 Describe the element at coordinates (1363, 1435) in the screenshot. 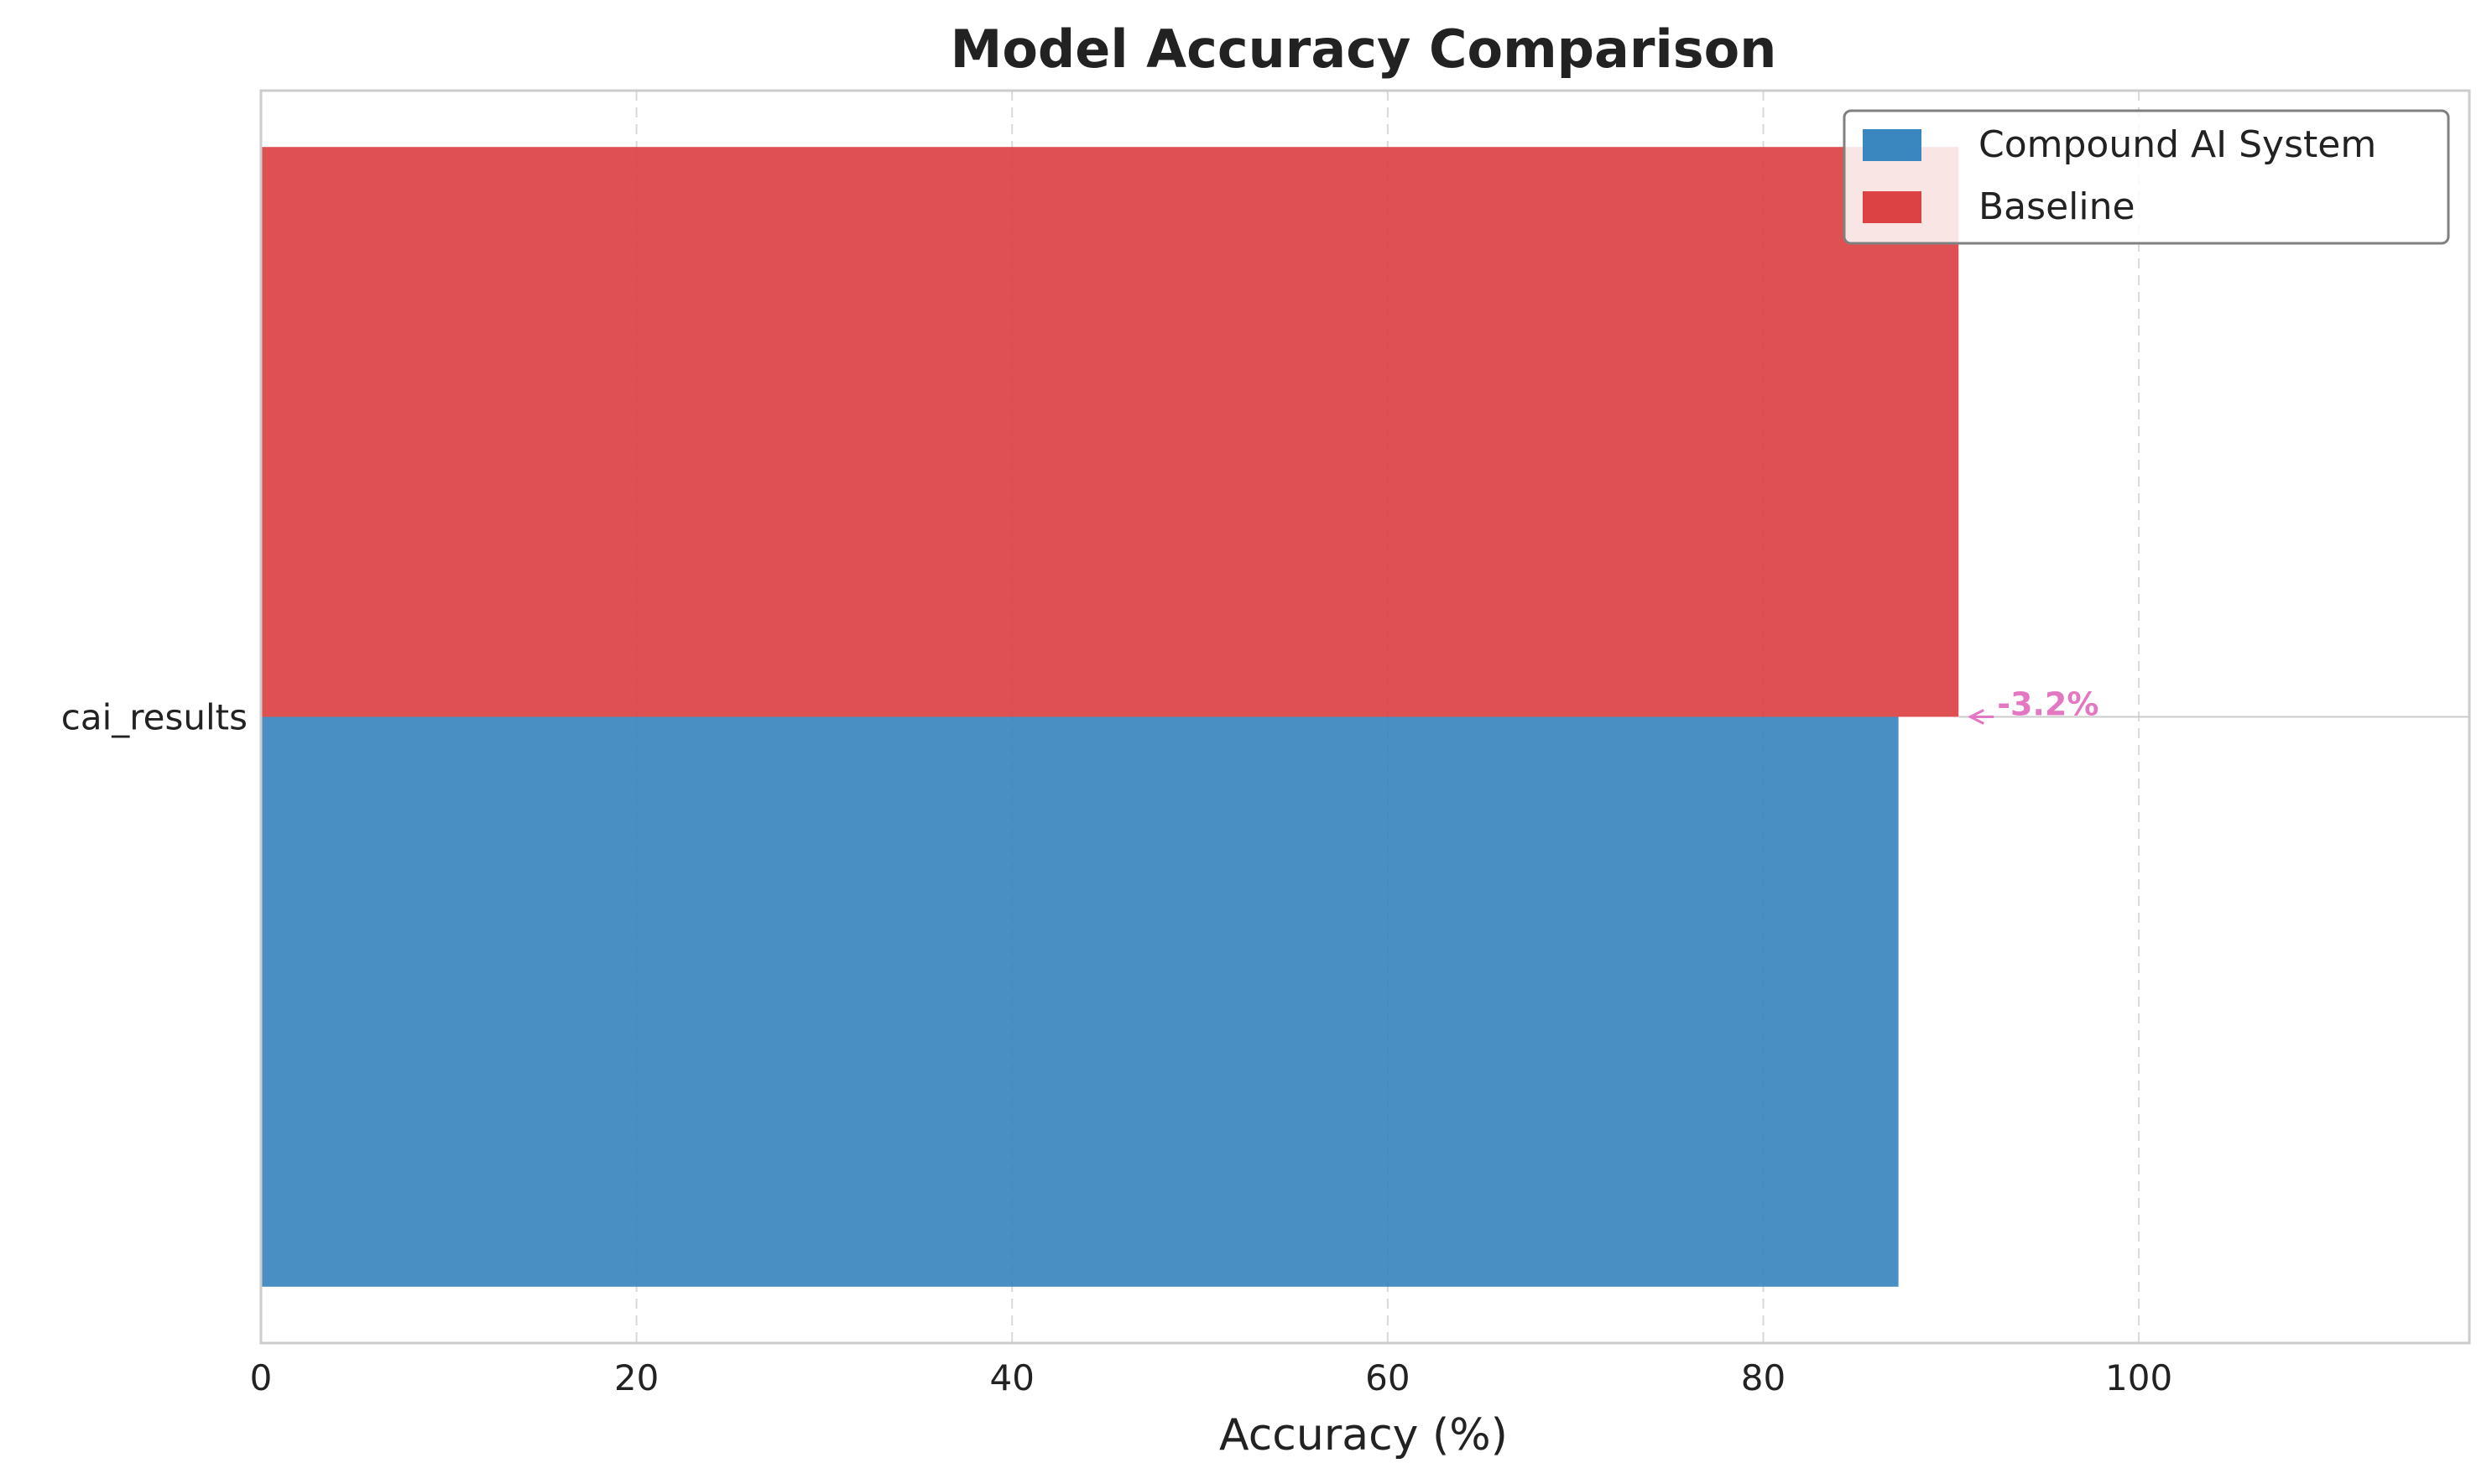

I see `x-axis-label: Accuracy (%)` at that location.